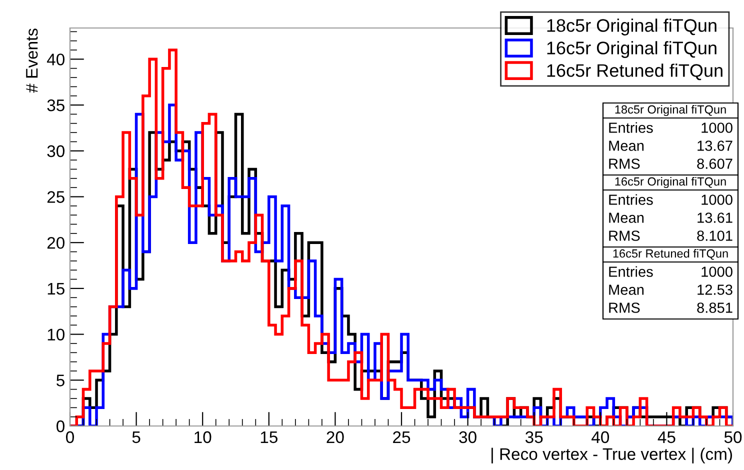  What do you see at coordinates (714, 235) in the screenshot?
I see `annotation: 8.101` at bounding box center [714, 235].